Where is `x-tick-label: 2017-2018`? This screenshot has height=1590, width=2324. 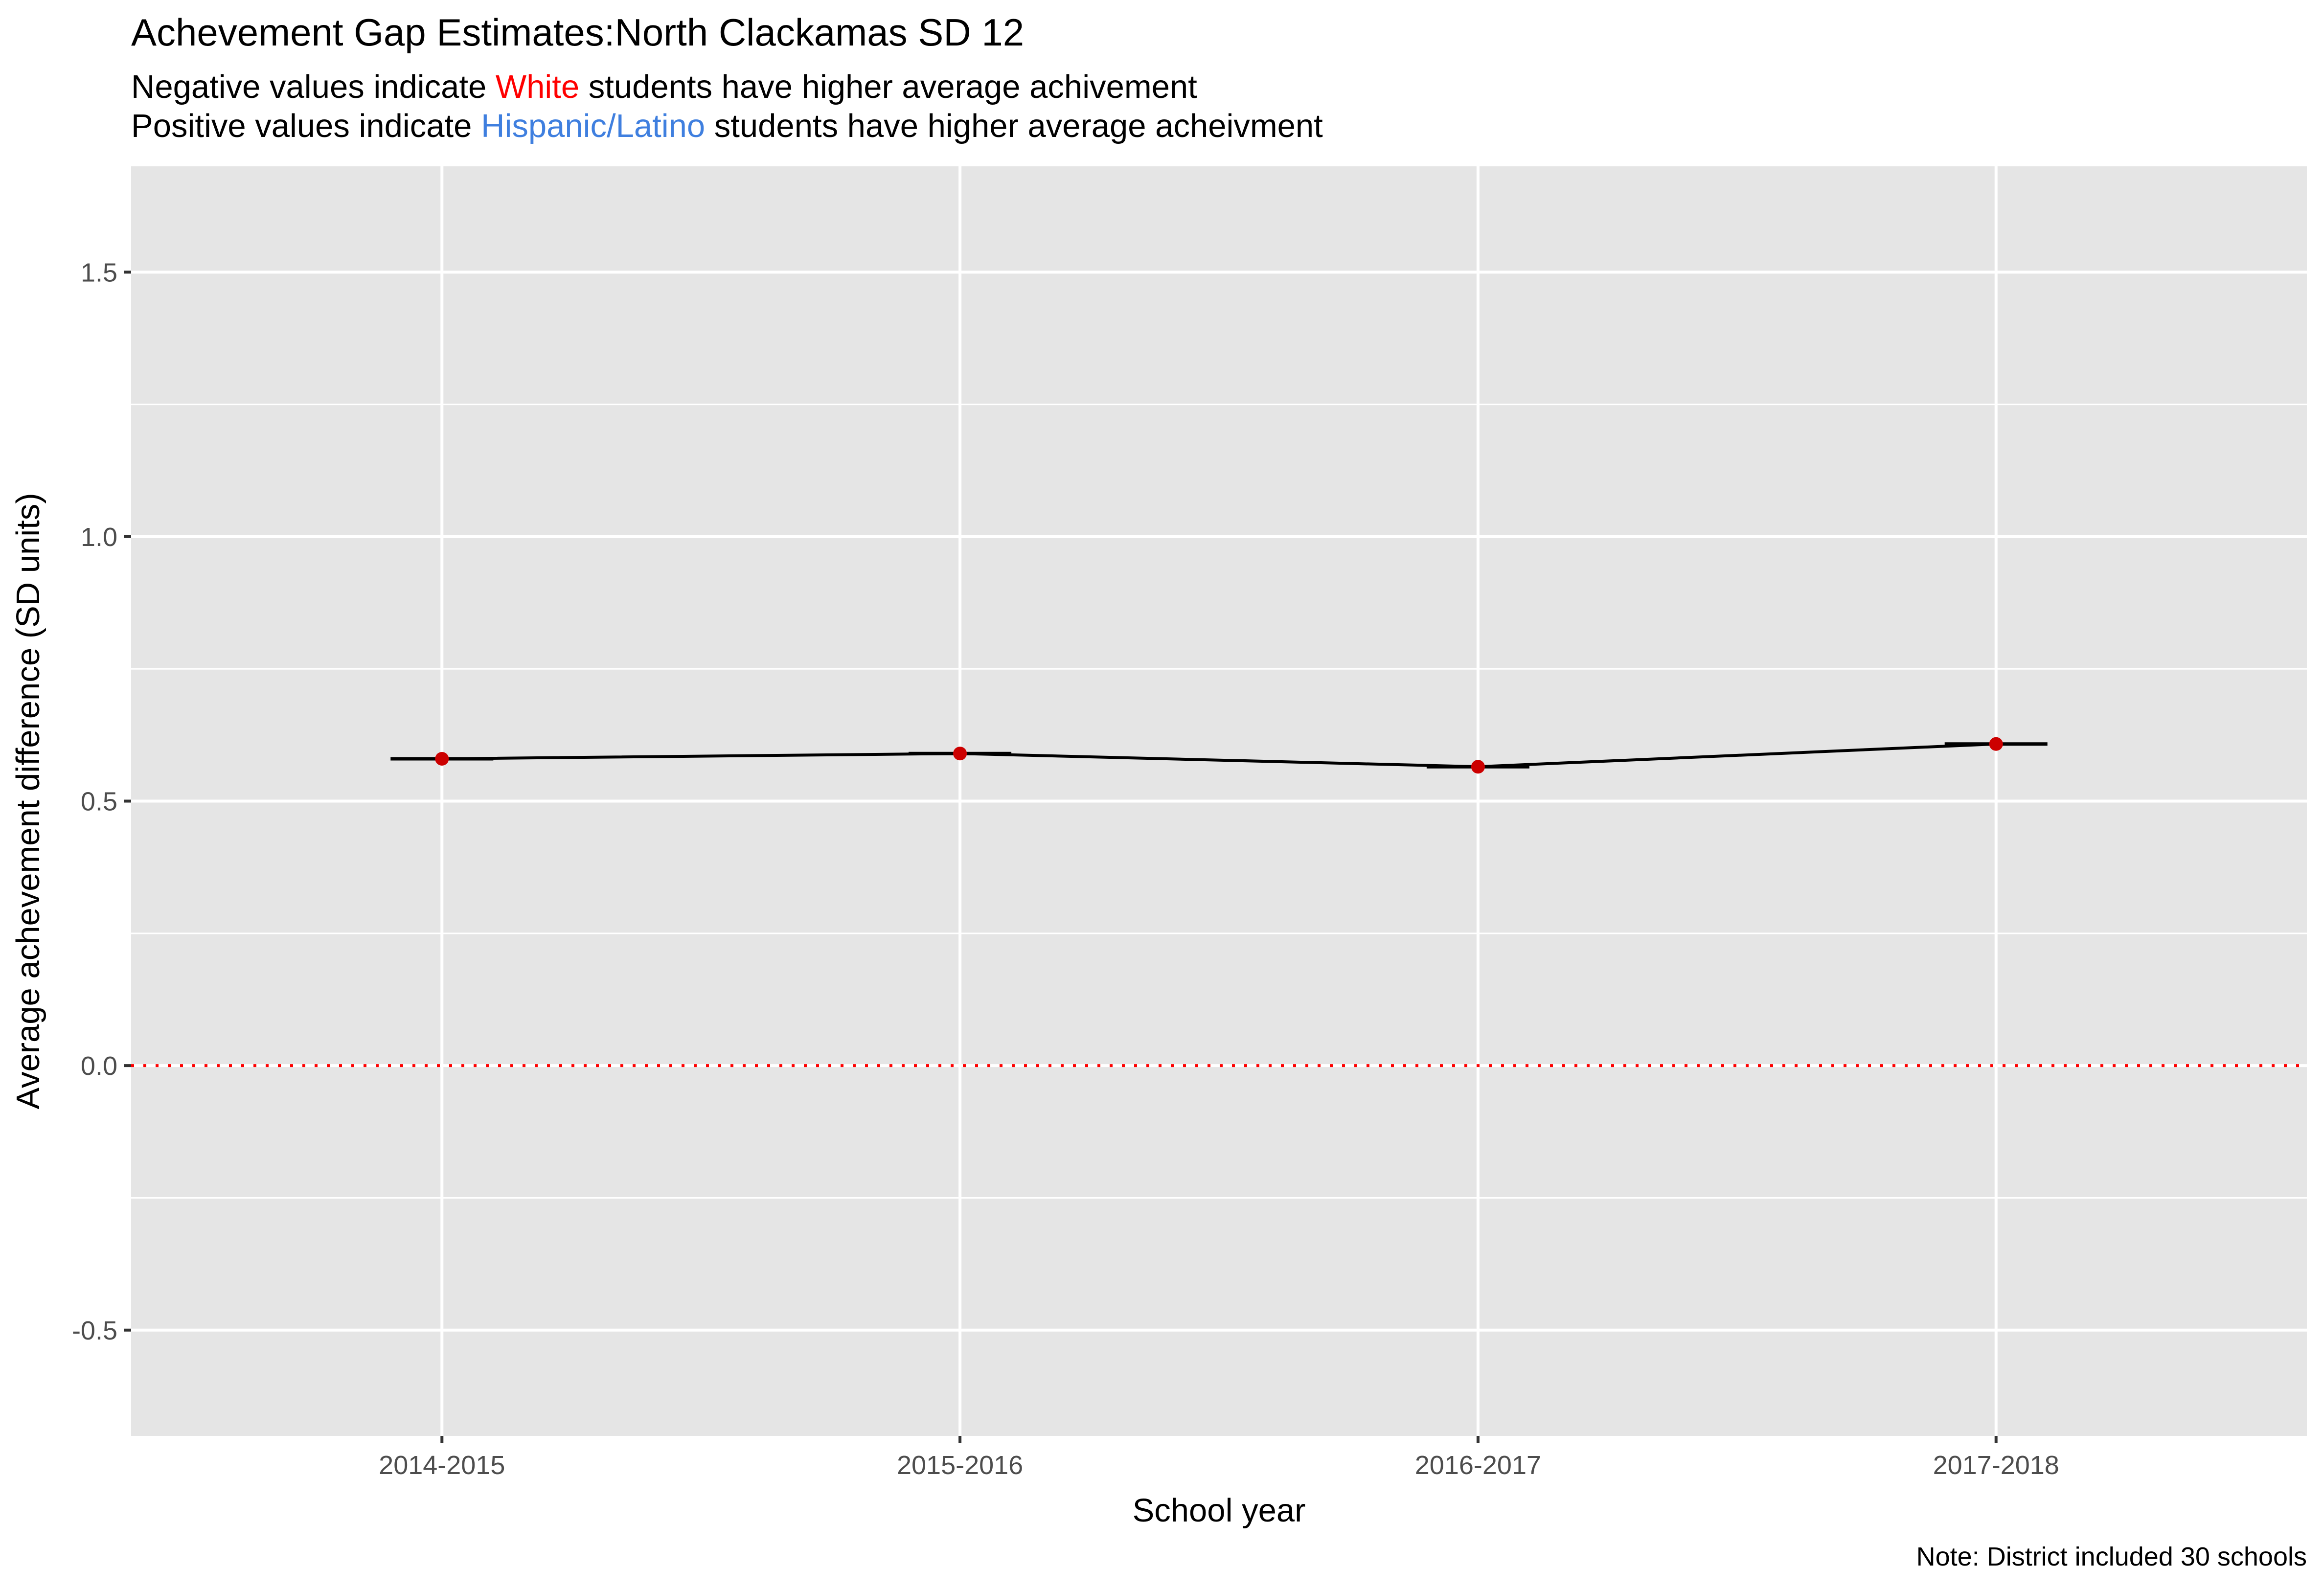
x-tick-label: 2017-2018 is located at coordinates (1996, 1465).